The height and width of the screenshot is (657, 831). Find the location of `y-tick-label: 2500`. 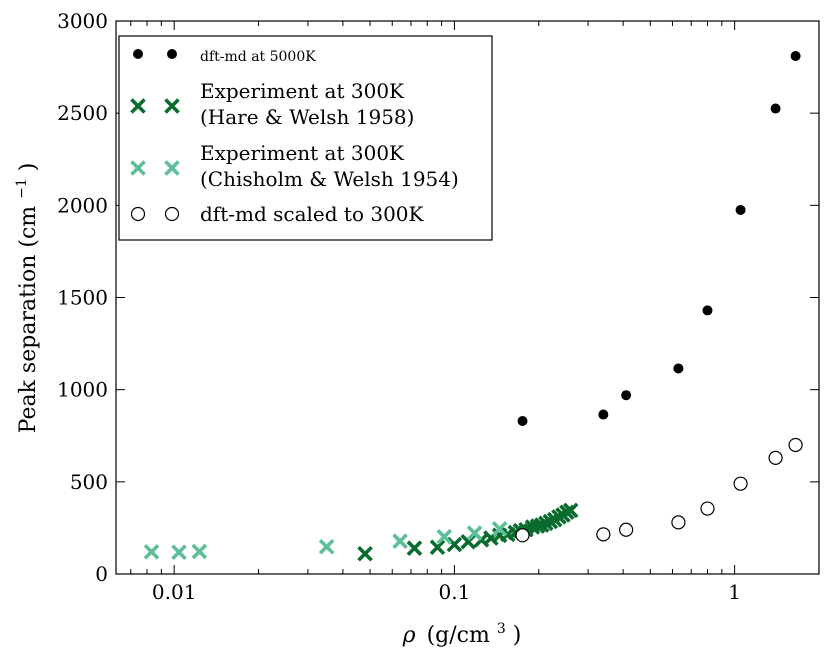

y-tick-label: 2500 is located at coordinates (82, 113).